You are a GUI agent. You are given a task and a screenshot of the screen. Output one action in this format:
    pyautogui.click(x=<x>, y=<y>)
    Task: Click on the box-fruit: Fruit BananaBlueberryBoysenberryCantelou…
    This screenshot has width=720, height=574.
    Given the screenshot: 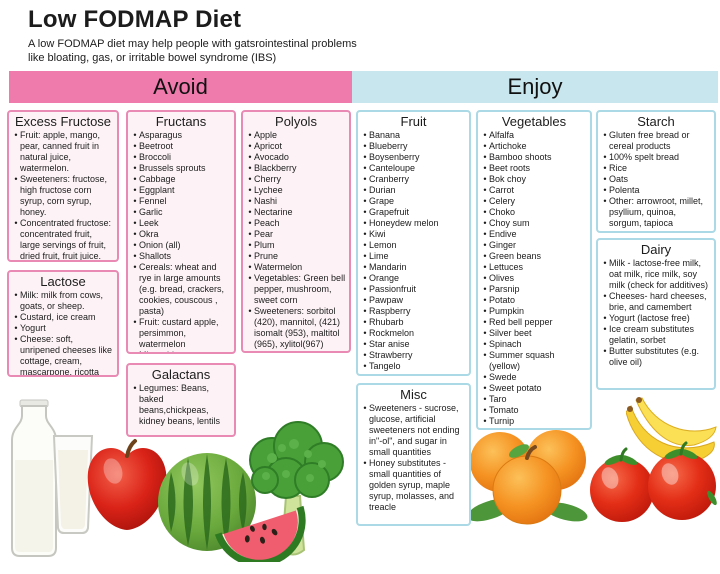 What is the action you would take?
    pyautogui.click(x=413, y=243)
    